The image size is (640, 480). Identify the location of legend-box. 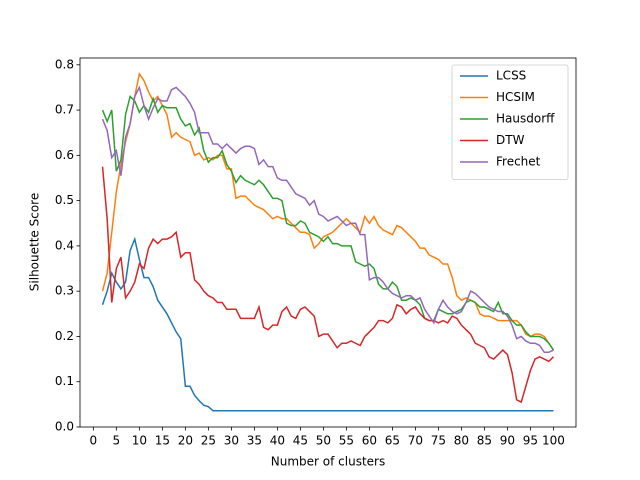
(510, 122).